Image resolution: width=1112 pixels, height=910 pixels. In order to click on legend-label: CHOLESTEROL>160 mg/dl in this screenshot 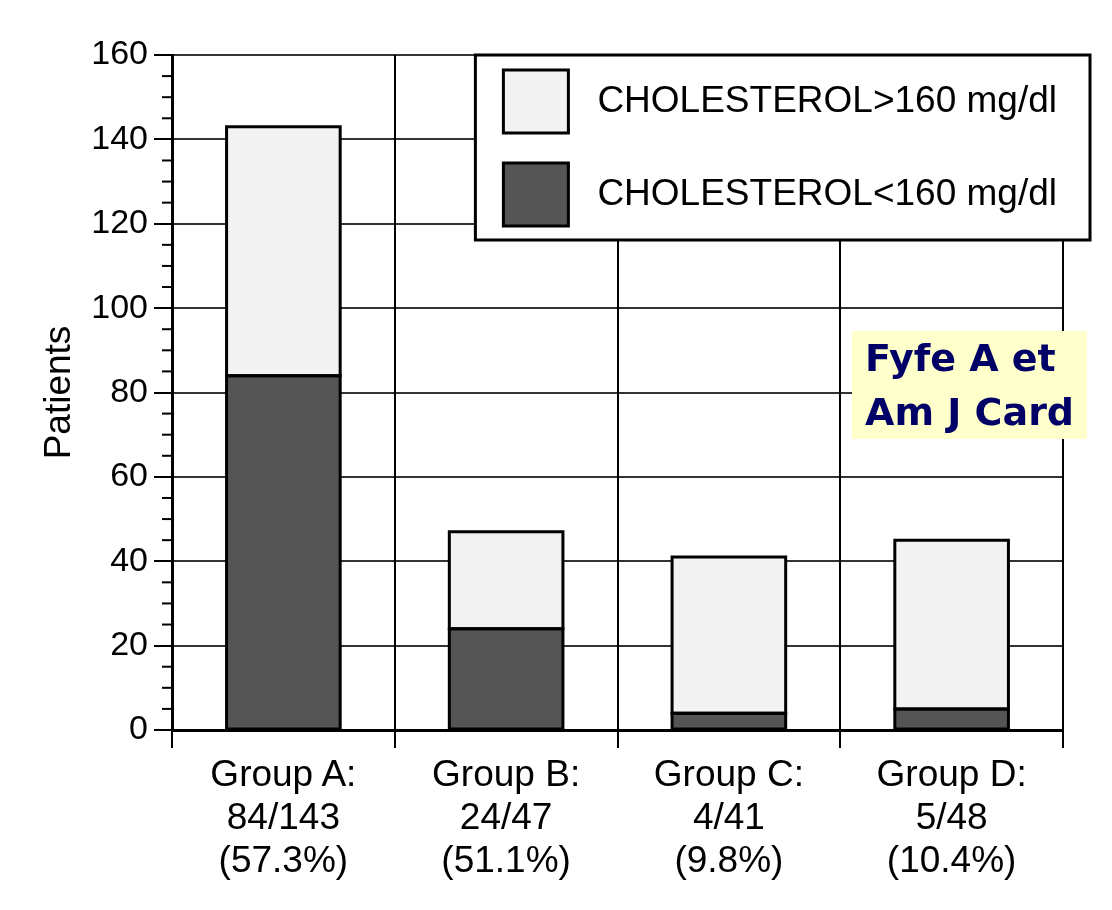, I will do `click(827, 99)`.